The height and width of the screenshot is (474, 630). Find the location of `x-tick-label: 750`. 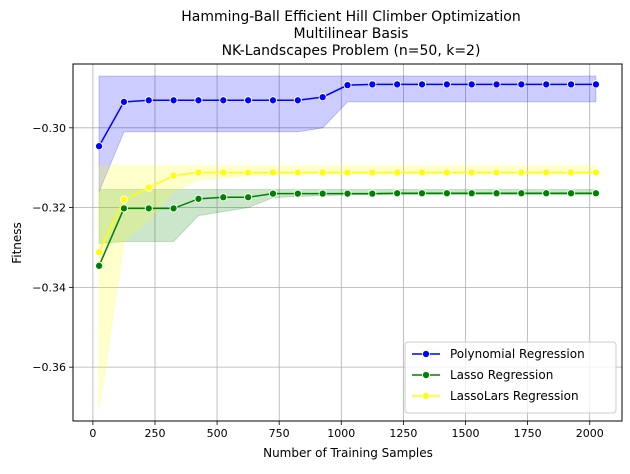

x-tick-label: 750 is located at coordinates (279, 433).